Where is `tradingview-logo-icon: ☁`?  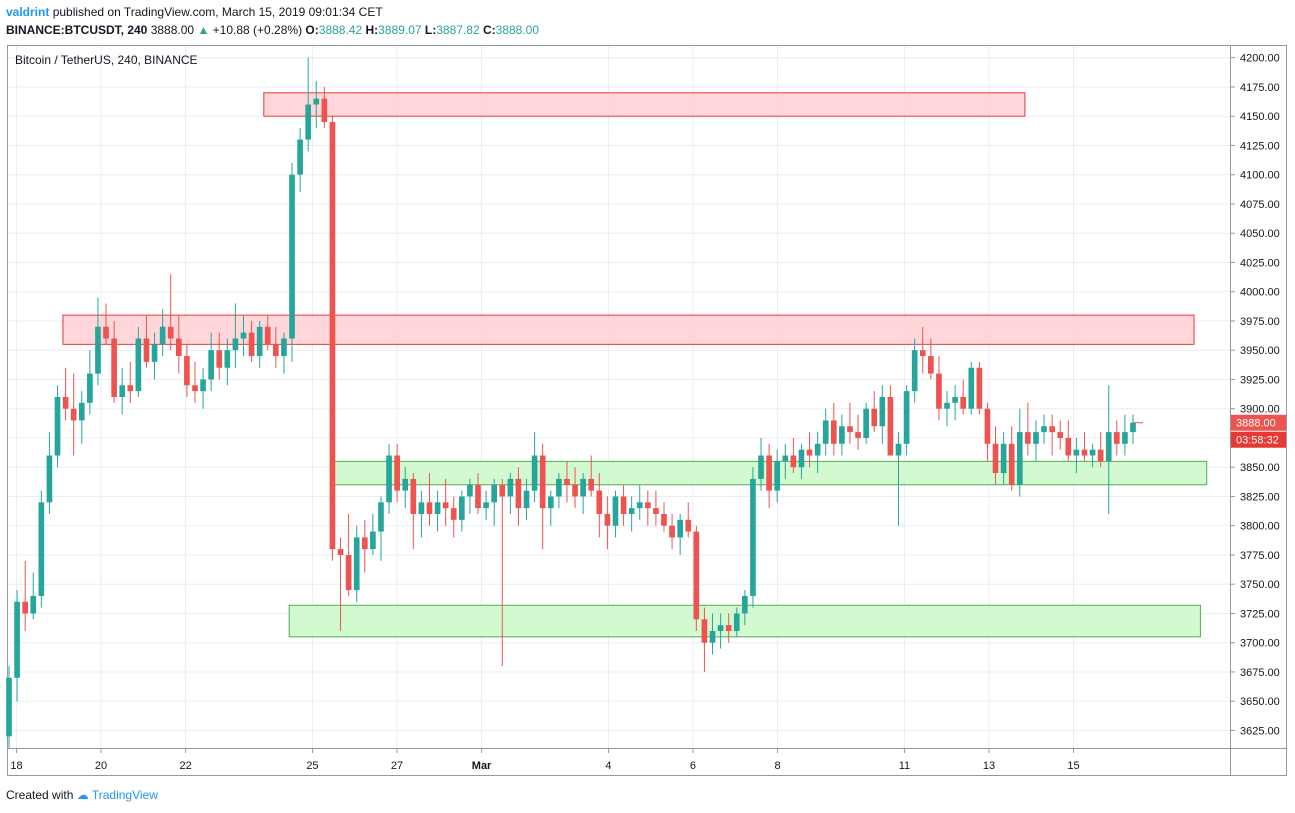
tradingview-logo-icon: ☁ is located at coordinates (82, 795).